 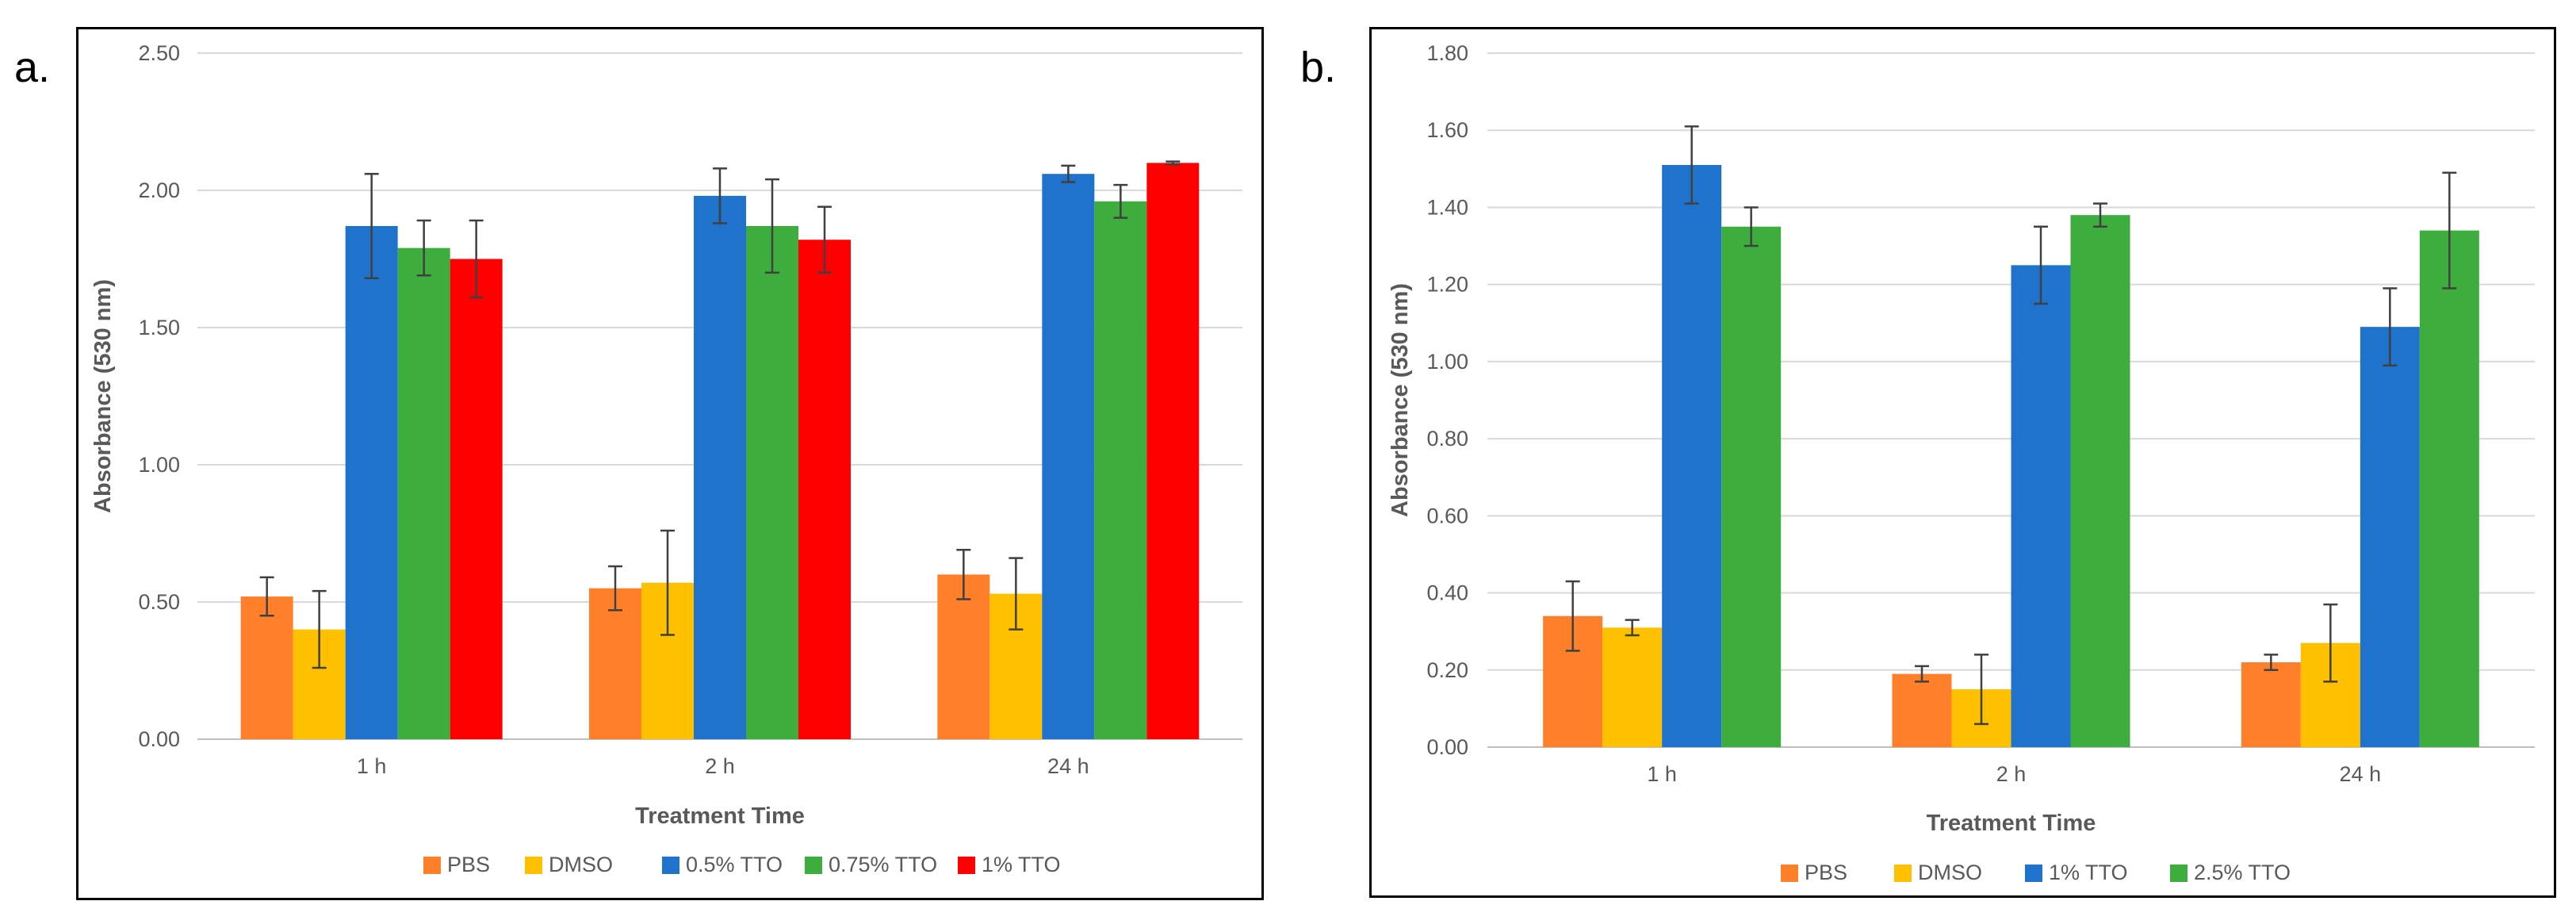 What do you see at coordinates (1662, 774) in the screenshot?
I see `chart-b-x-tick-label: 1 h` at bounding box center [1662, 774].